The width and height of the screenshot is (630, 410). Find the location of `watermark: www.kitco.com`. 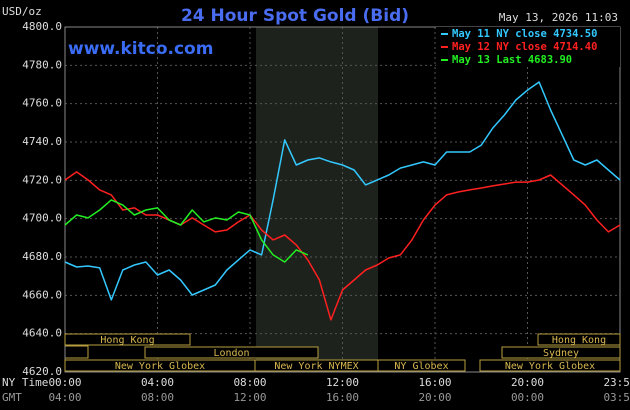

watermark: www.kitco.com is located at coordinates (140, 49).